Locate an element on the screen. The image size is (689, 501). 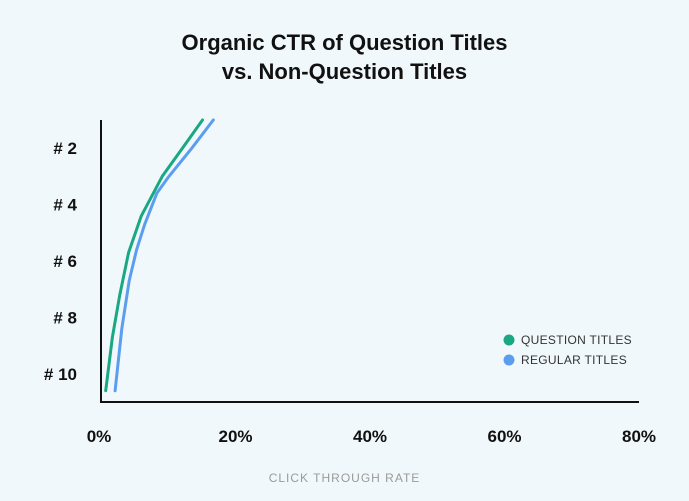
x-tick-label: 80% is located at coordinates (639, 436).